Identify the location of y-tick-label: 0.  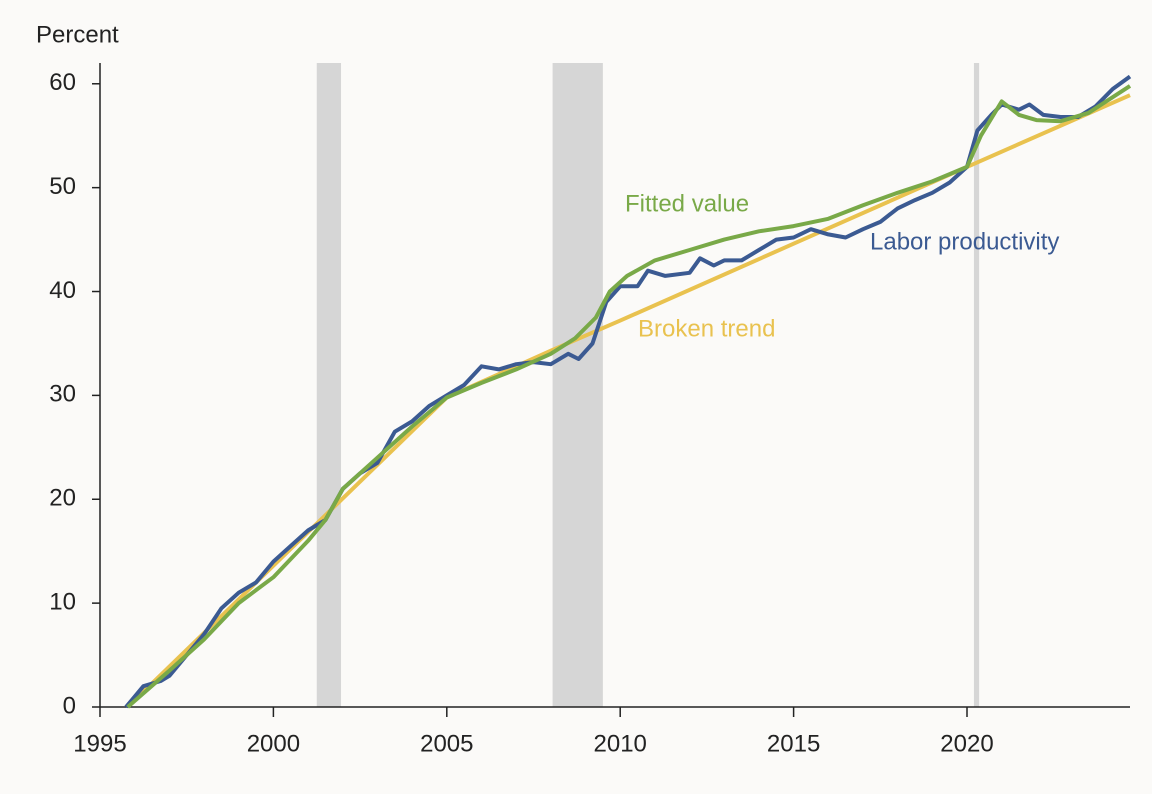
(69, 705).